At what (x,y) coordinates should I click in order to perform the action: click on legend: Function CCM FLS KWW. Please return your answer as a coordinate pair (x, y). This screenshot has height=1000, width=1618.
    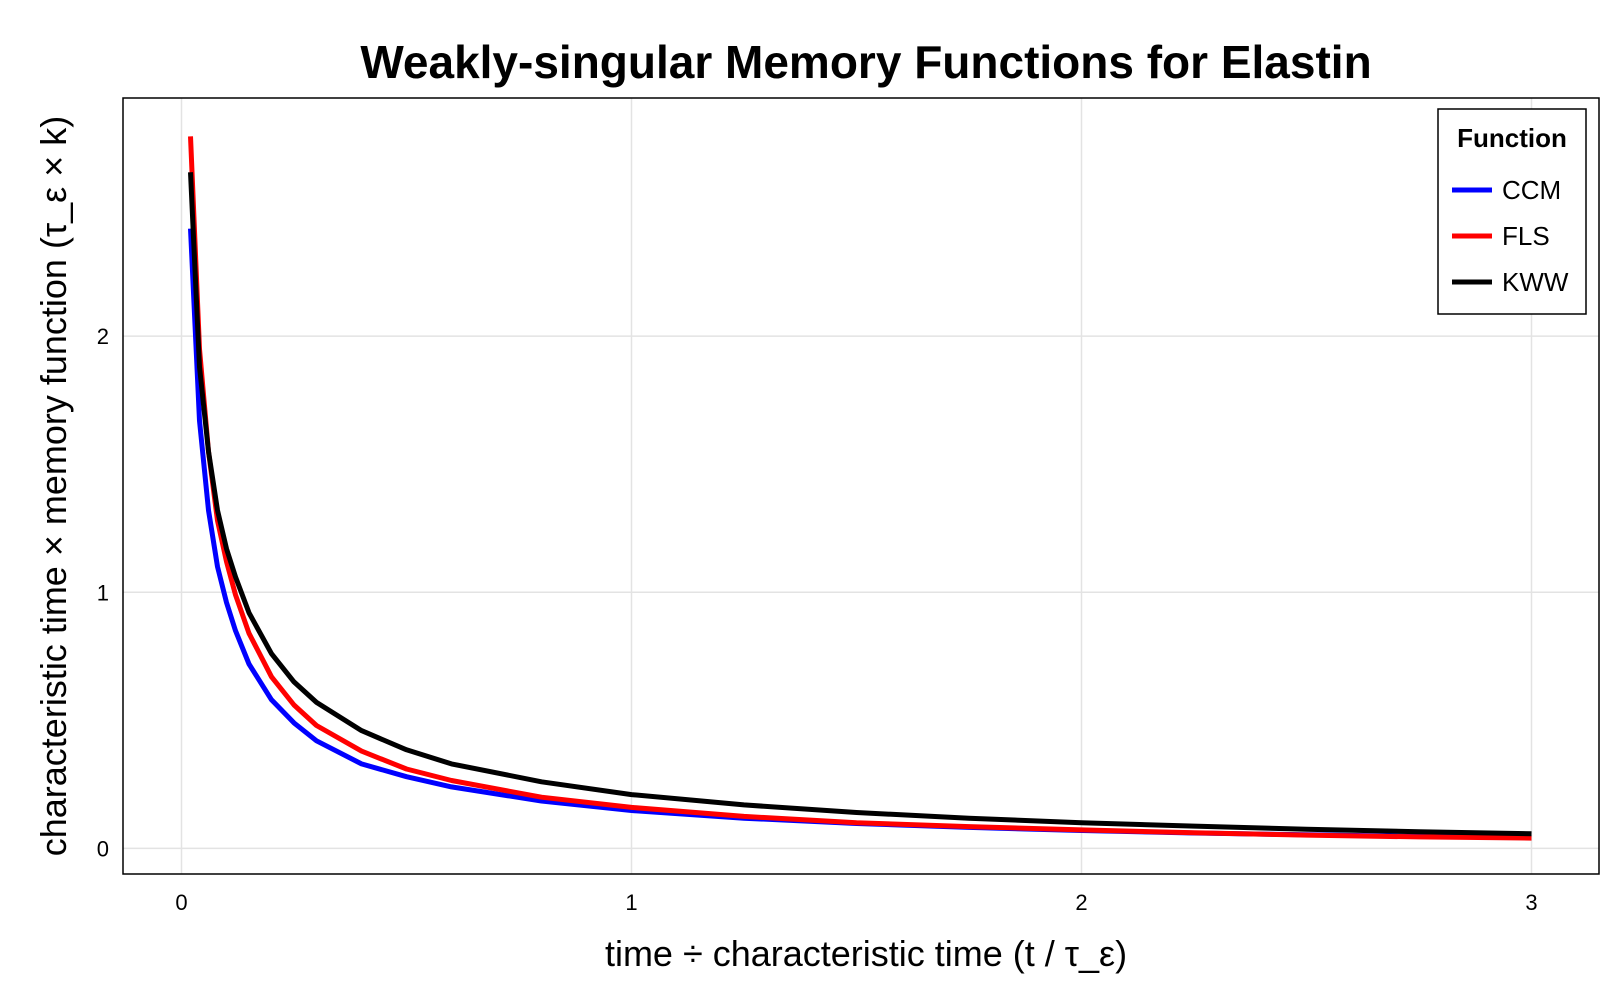
    Looking at the image, I should click on (1512, 211).